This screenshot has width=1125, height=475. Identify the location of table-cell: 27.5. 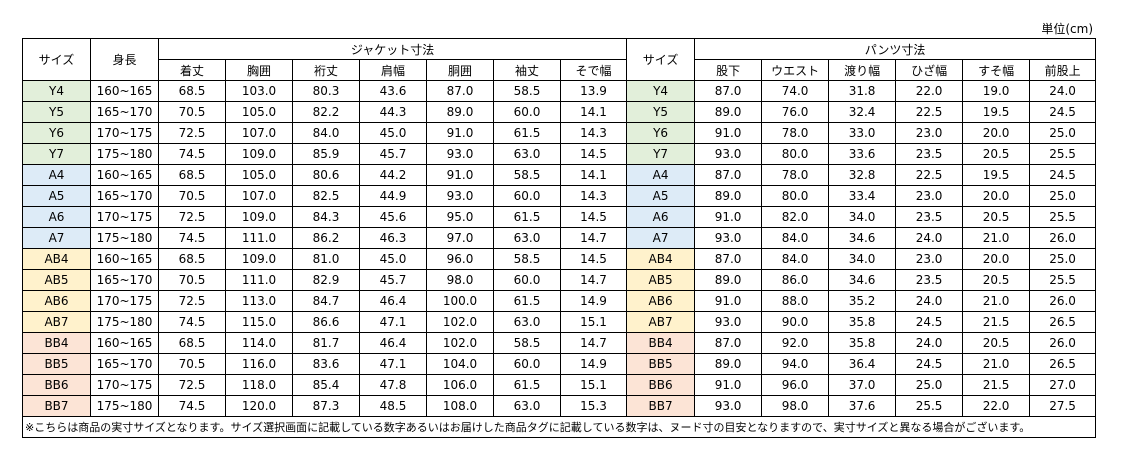
(1063, 406).